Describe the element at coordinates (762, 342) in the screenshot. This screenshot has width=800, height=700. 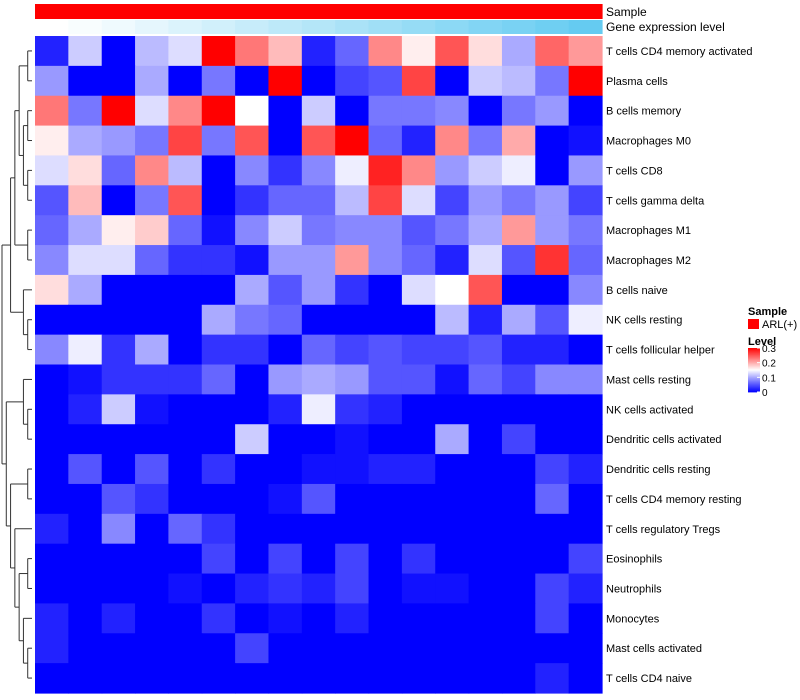
I see `legend-level-title: Level` at that location.